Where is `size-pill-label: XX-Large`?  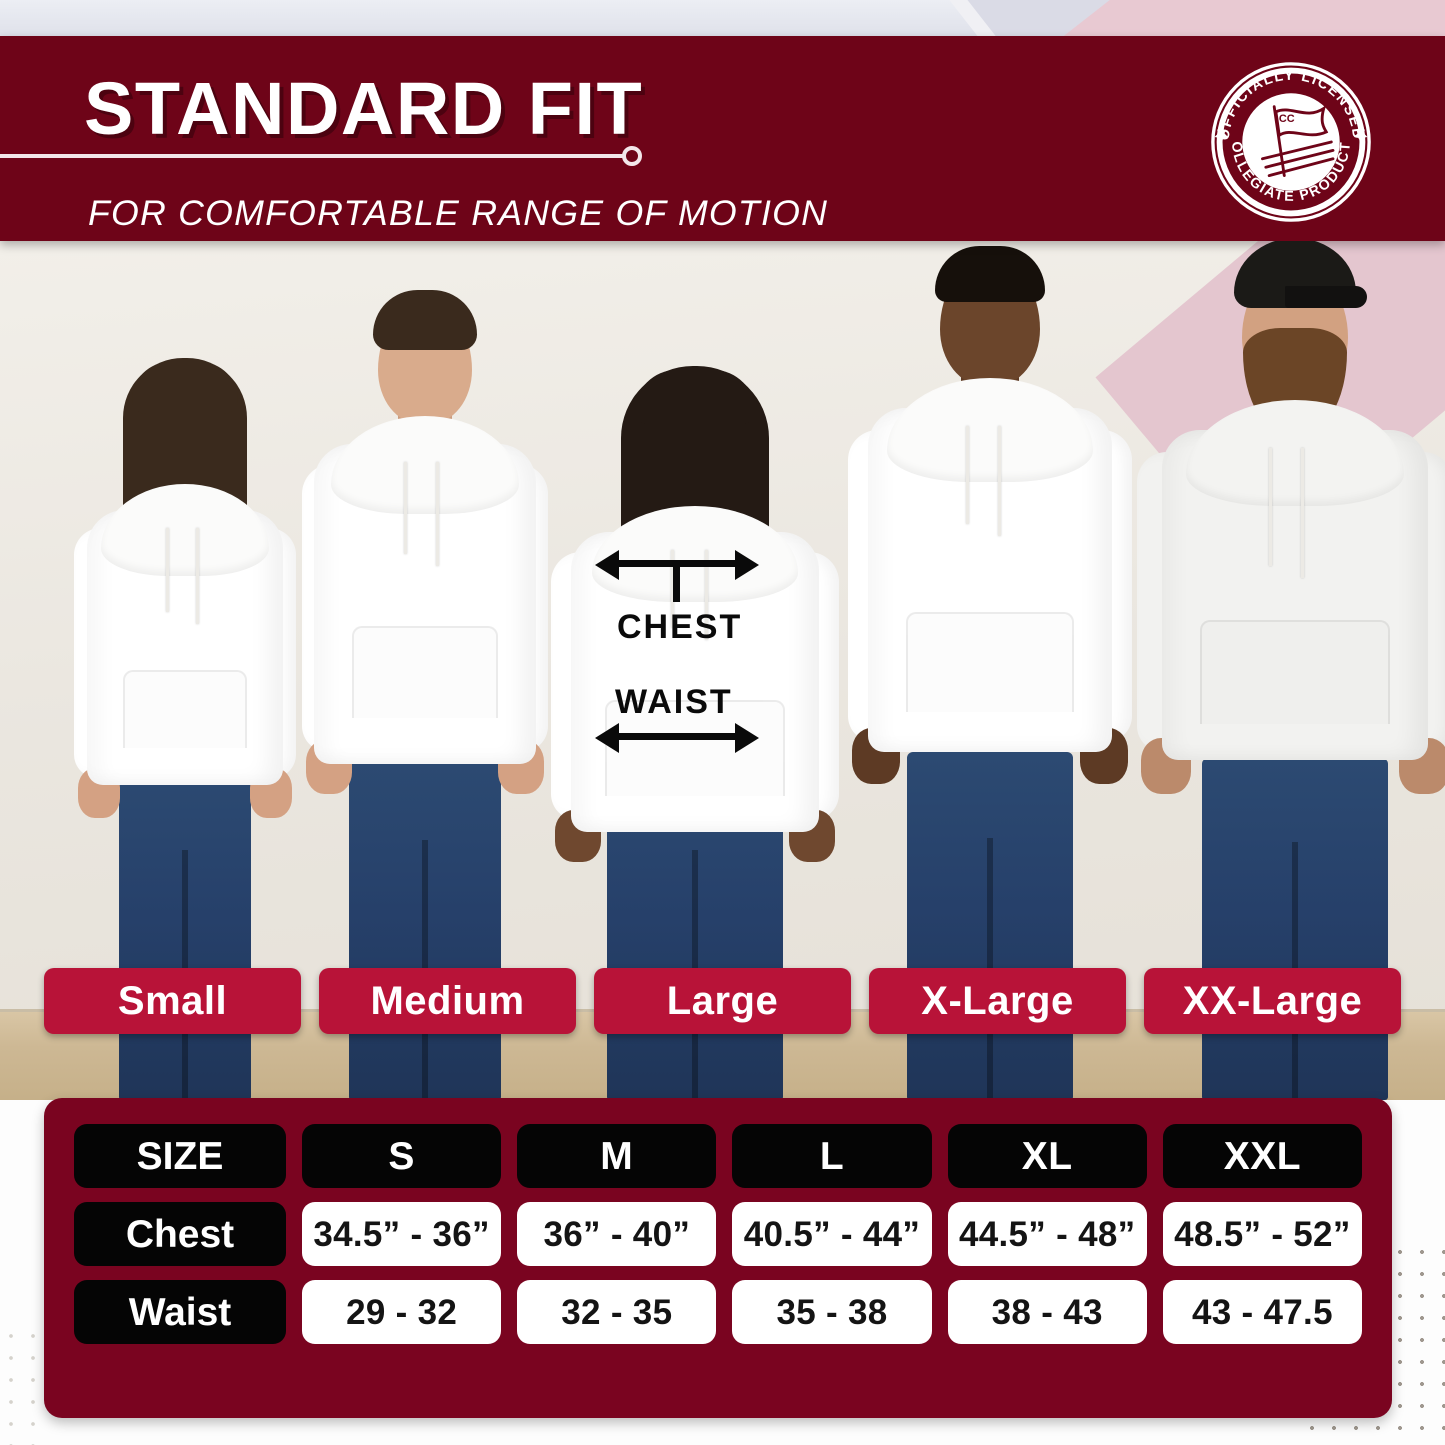 size-pill-label: XX-Large is located at coordinates (1272, 1001).